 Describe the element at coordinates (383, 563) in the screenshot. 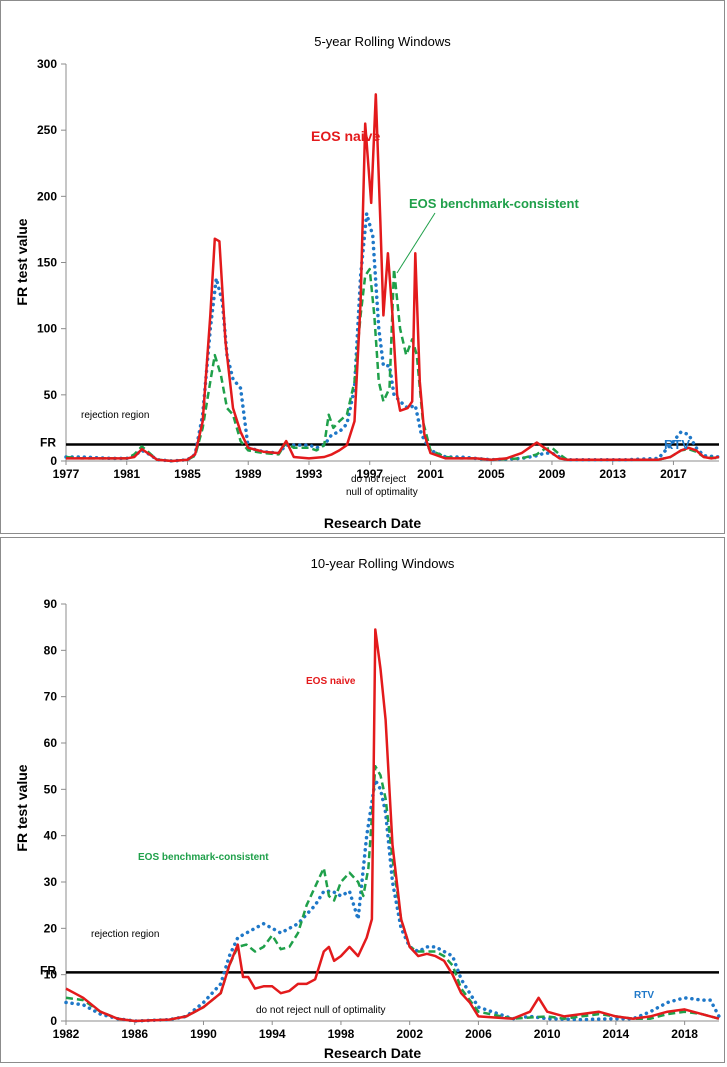

I see `chart-title: 10-year Rolling Windows` at that location.